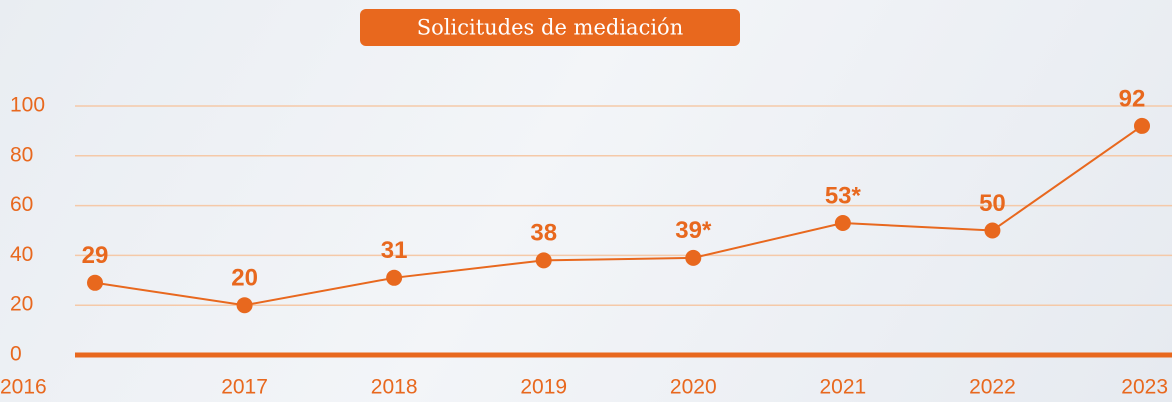 The width and height of the screenshot is (1172, 402). I want to click on x-tick-label: 2023, so click(1144, 387).